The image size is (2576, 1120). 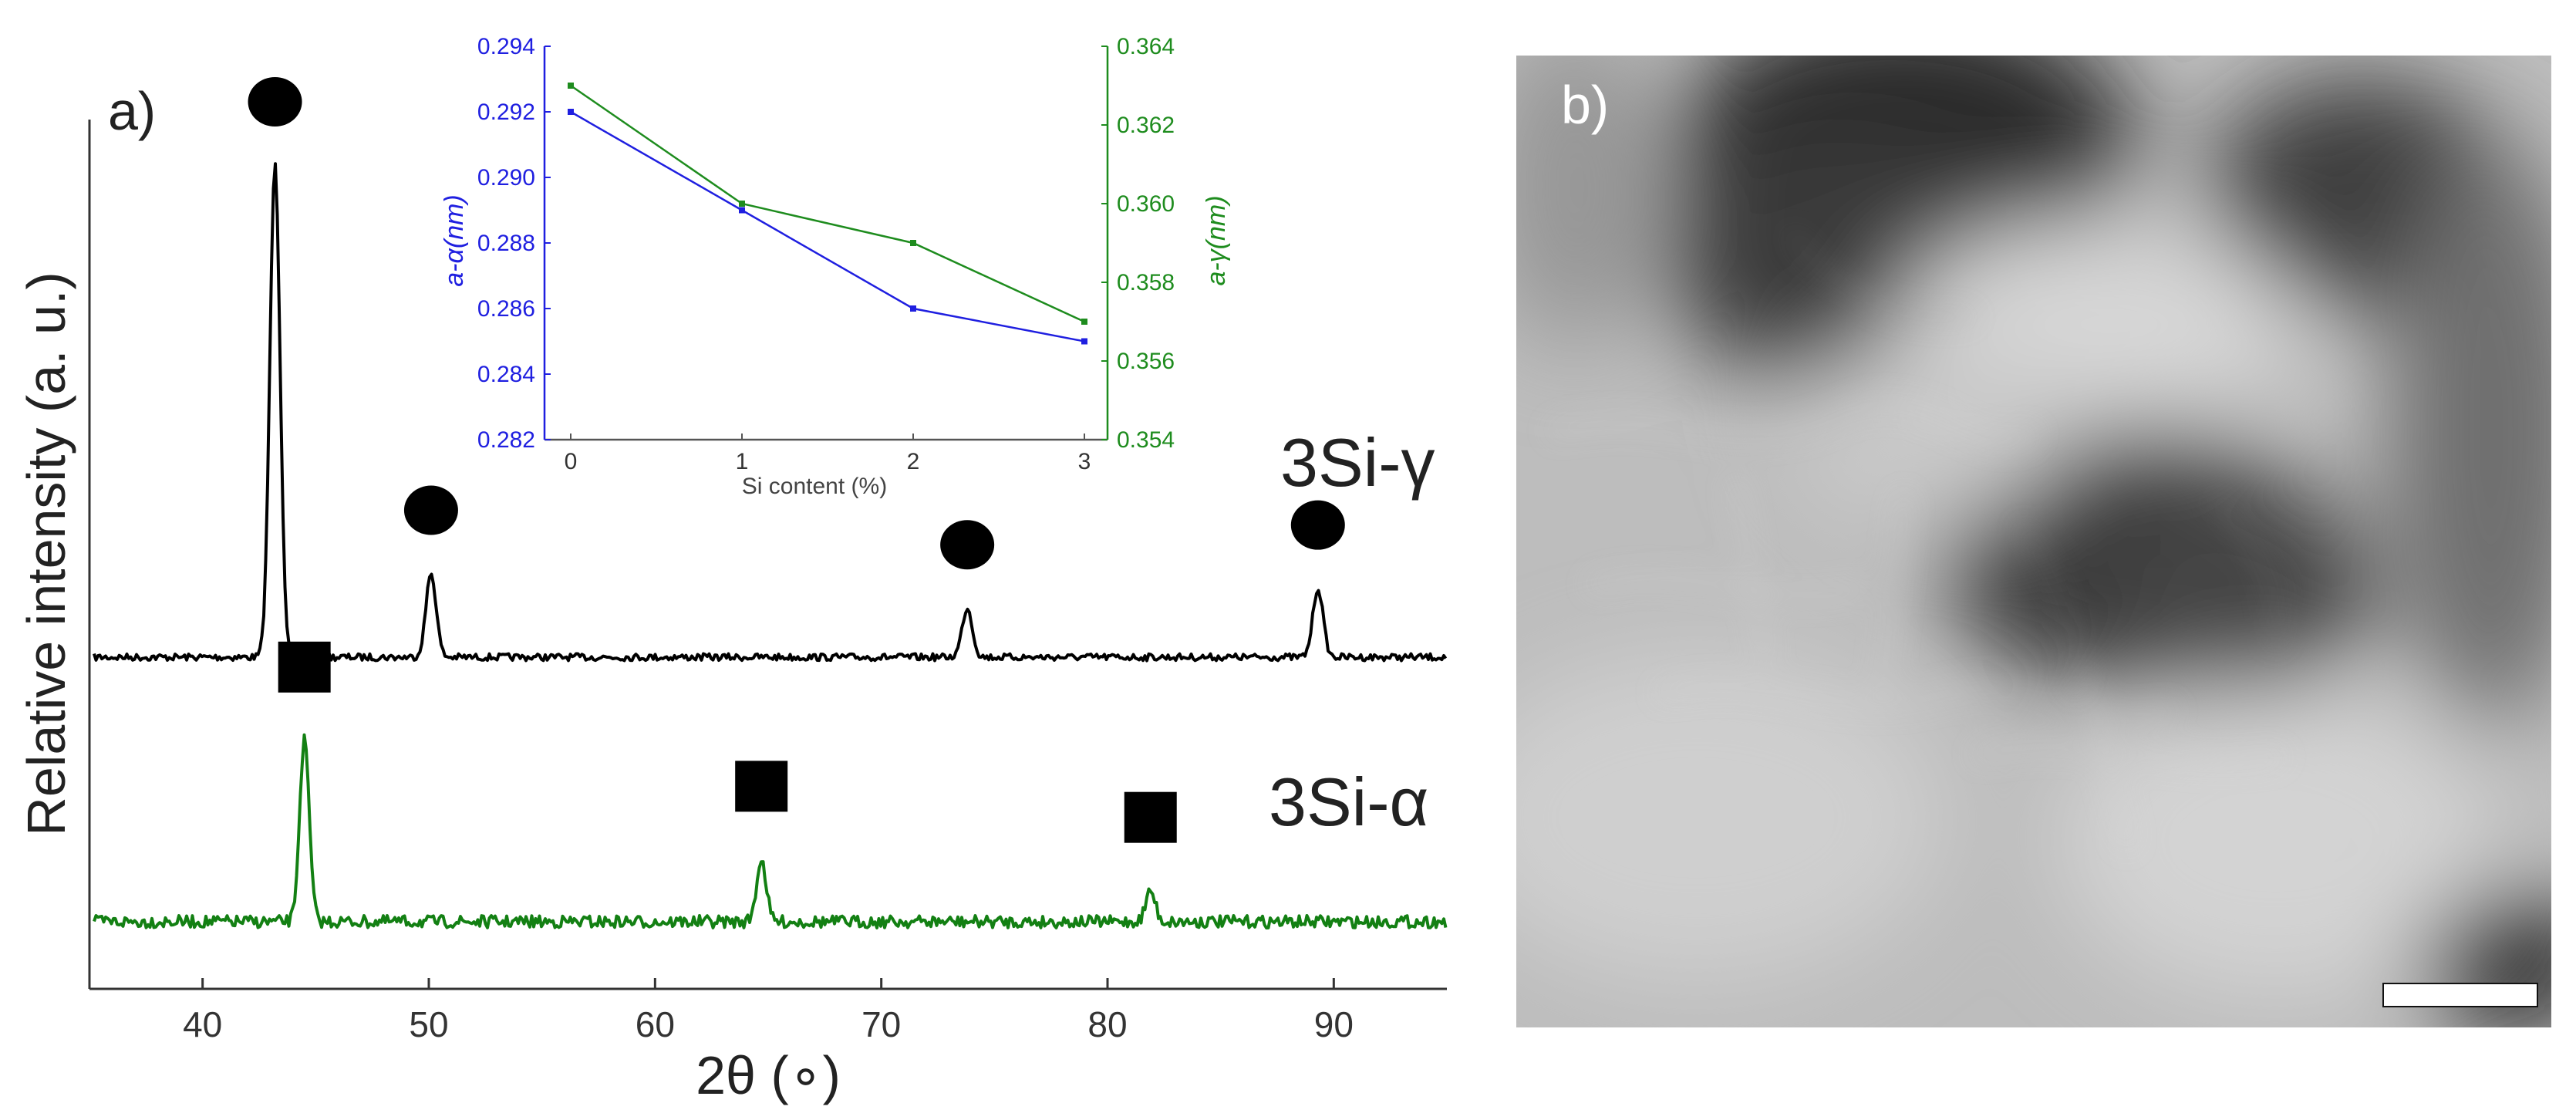 What do you see at coordinates (768, 1075) in the screenshot?
I see `xrd-x-axis-label: 2θ (∘)` at bounding box center [768, 1075].